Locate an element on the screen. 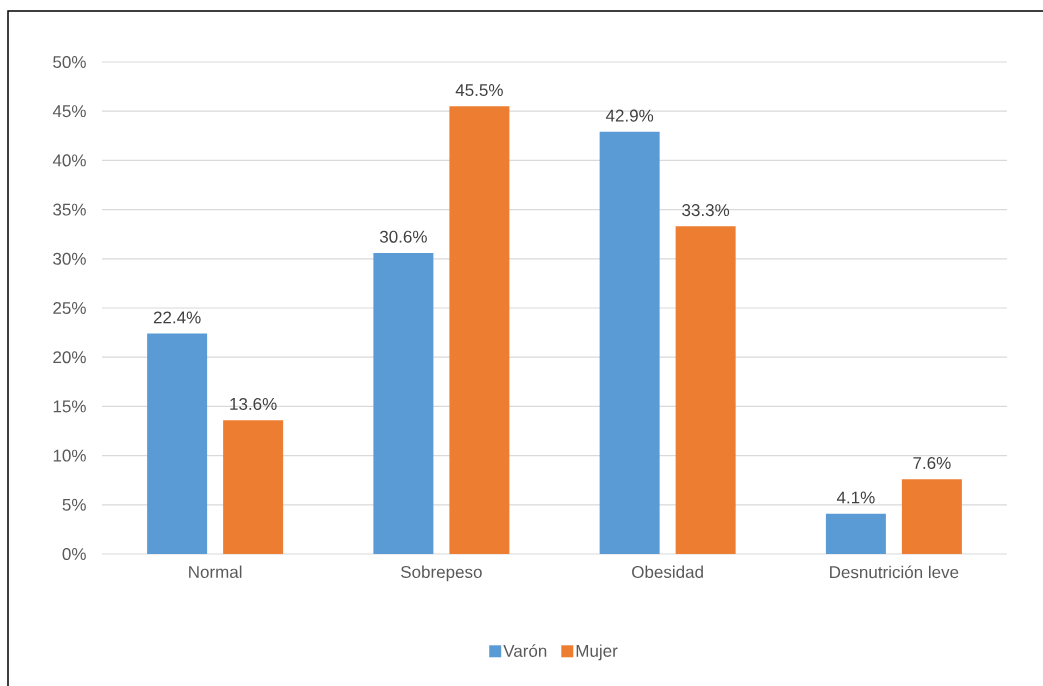 Image resolution: width=1043 pixels, height=686 pixels. x-tick-label: Obesidad is located at coordinates (667, 572).